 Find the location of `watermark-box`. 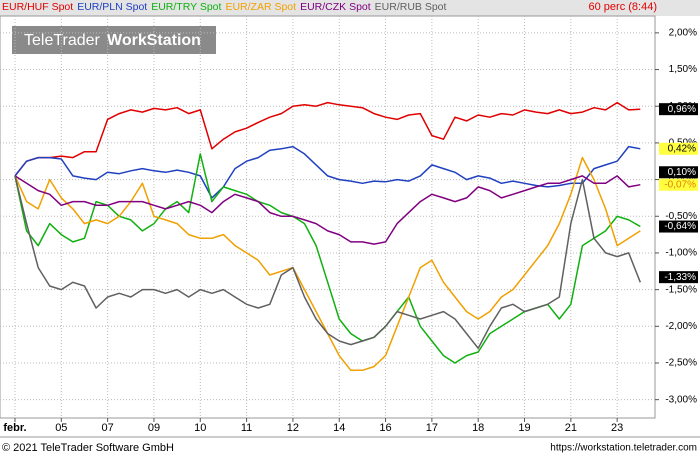

watermark-box is located at coordinates (114, 40).